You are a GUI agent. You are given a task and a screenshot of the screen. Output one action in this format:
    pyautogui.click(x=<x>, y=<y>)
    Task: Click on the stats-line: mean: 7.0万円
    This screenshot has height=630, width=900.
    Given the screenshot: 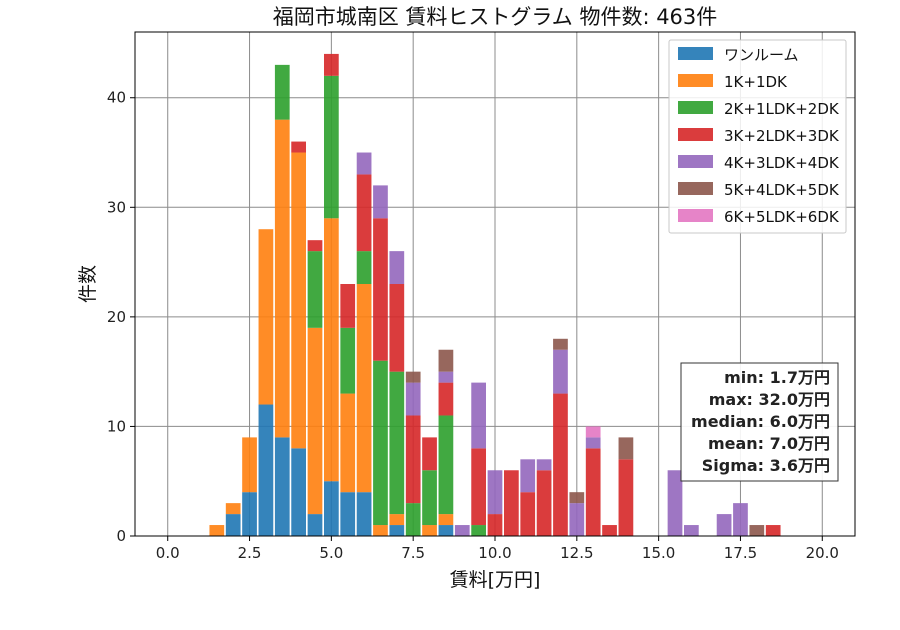 What is the action you would take?
    pyautogui.click(x=769, y=443)
    